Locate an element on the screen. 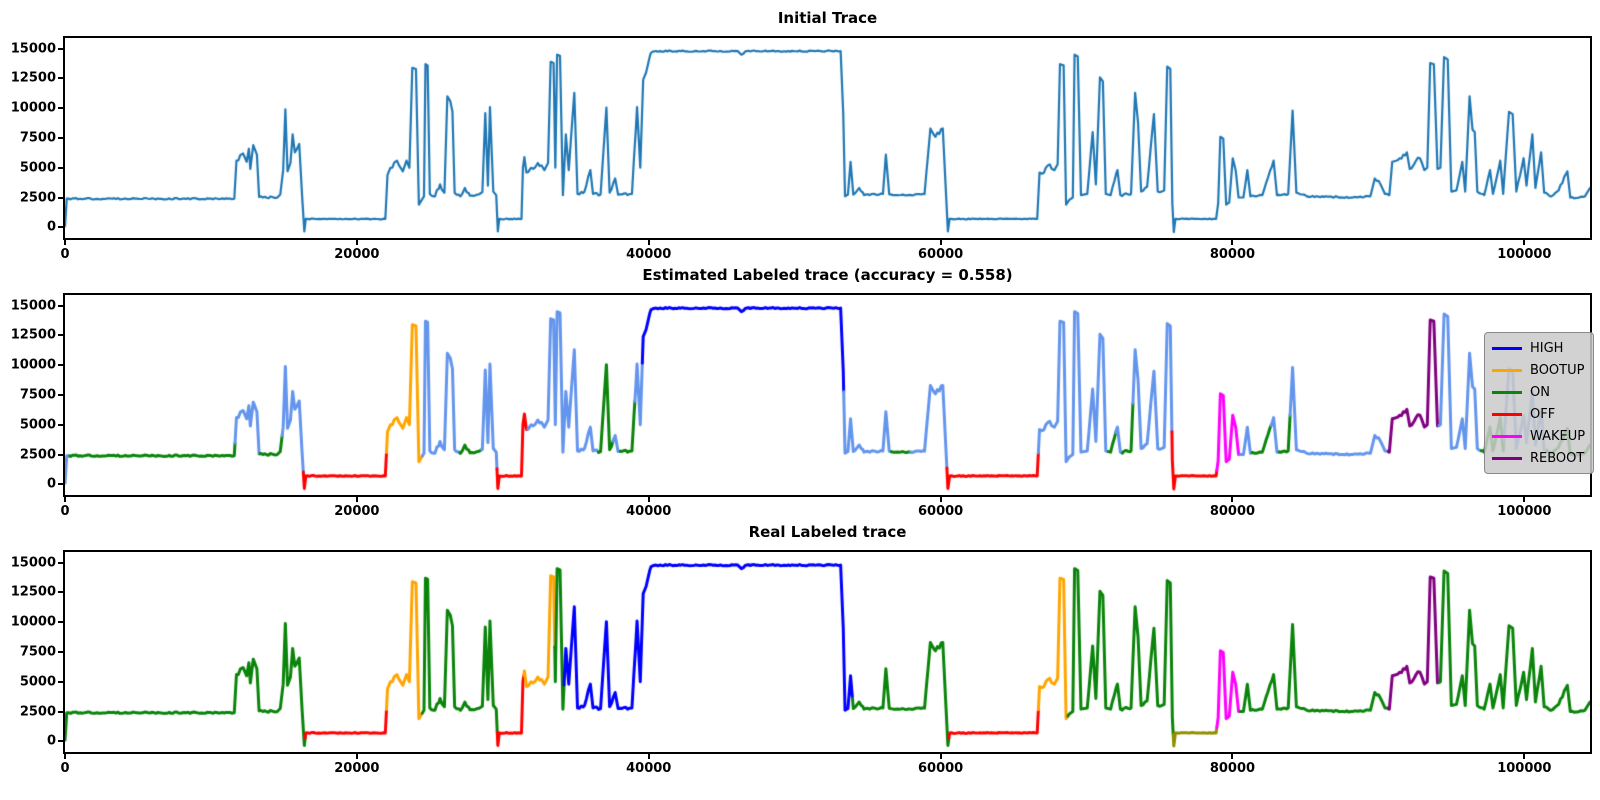  legend-item-on: ON is located at coordinates (1539, 392).